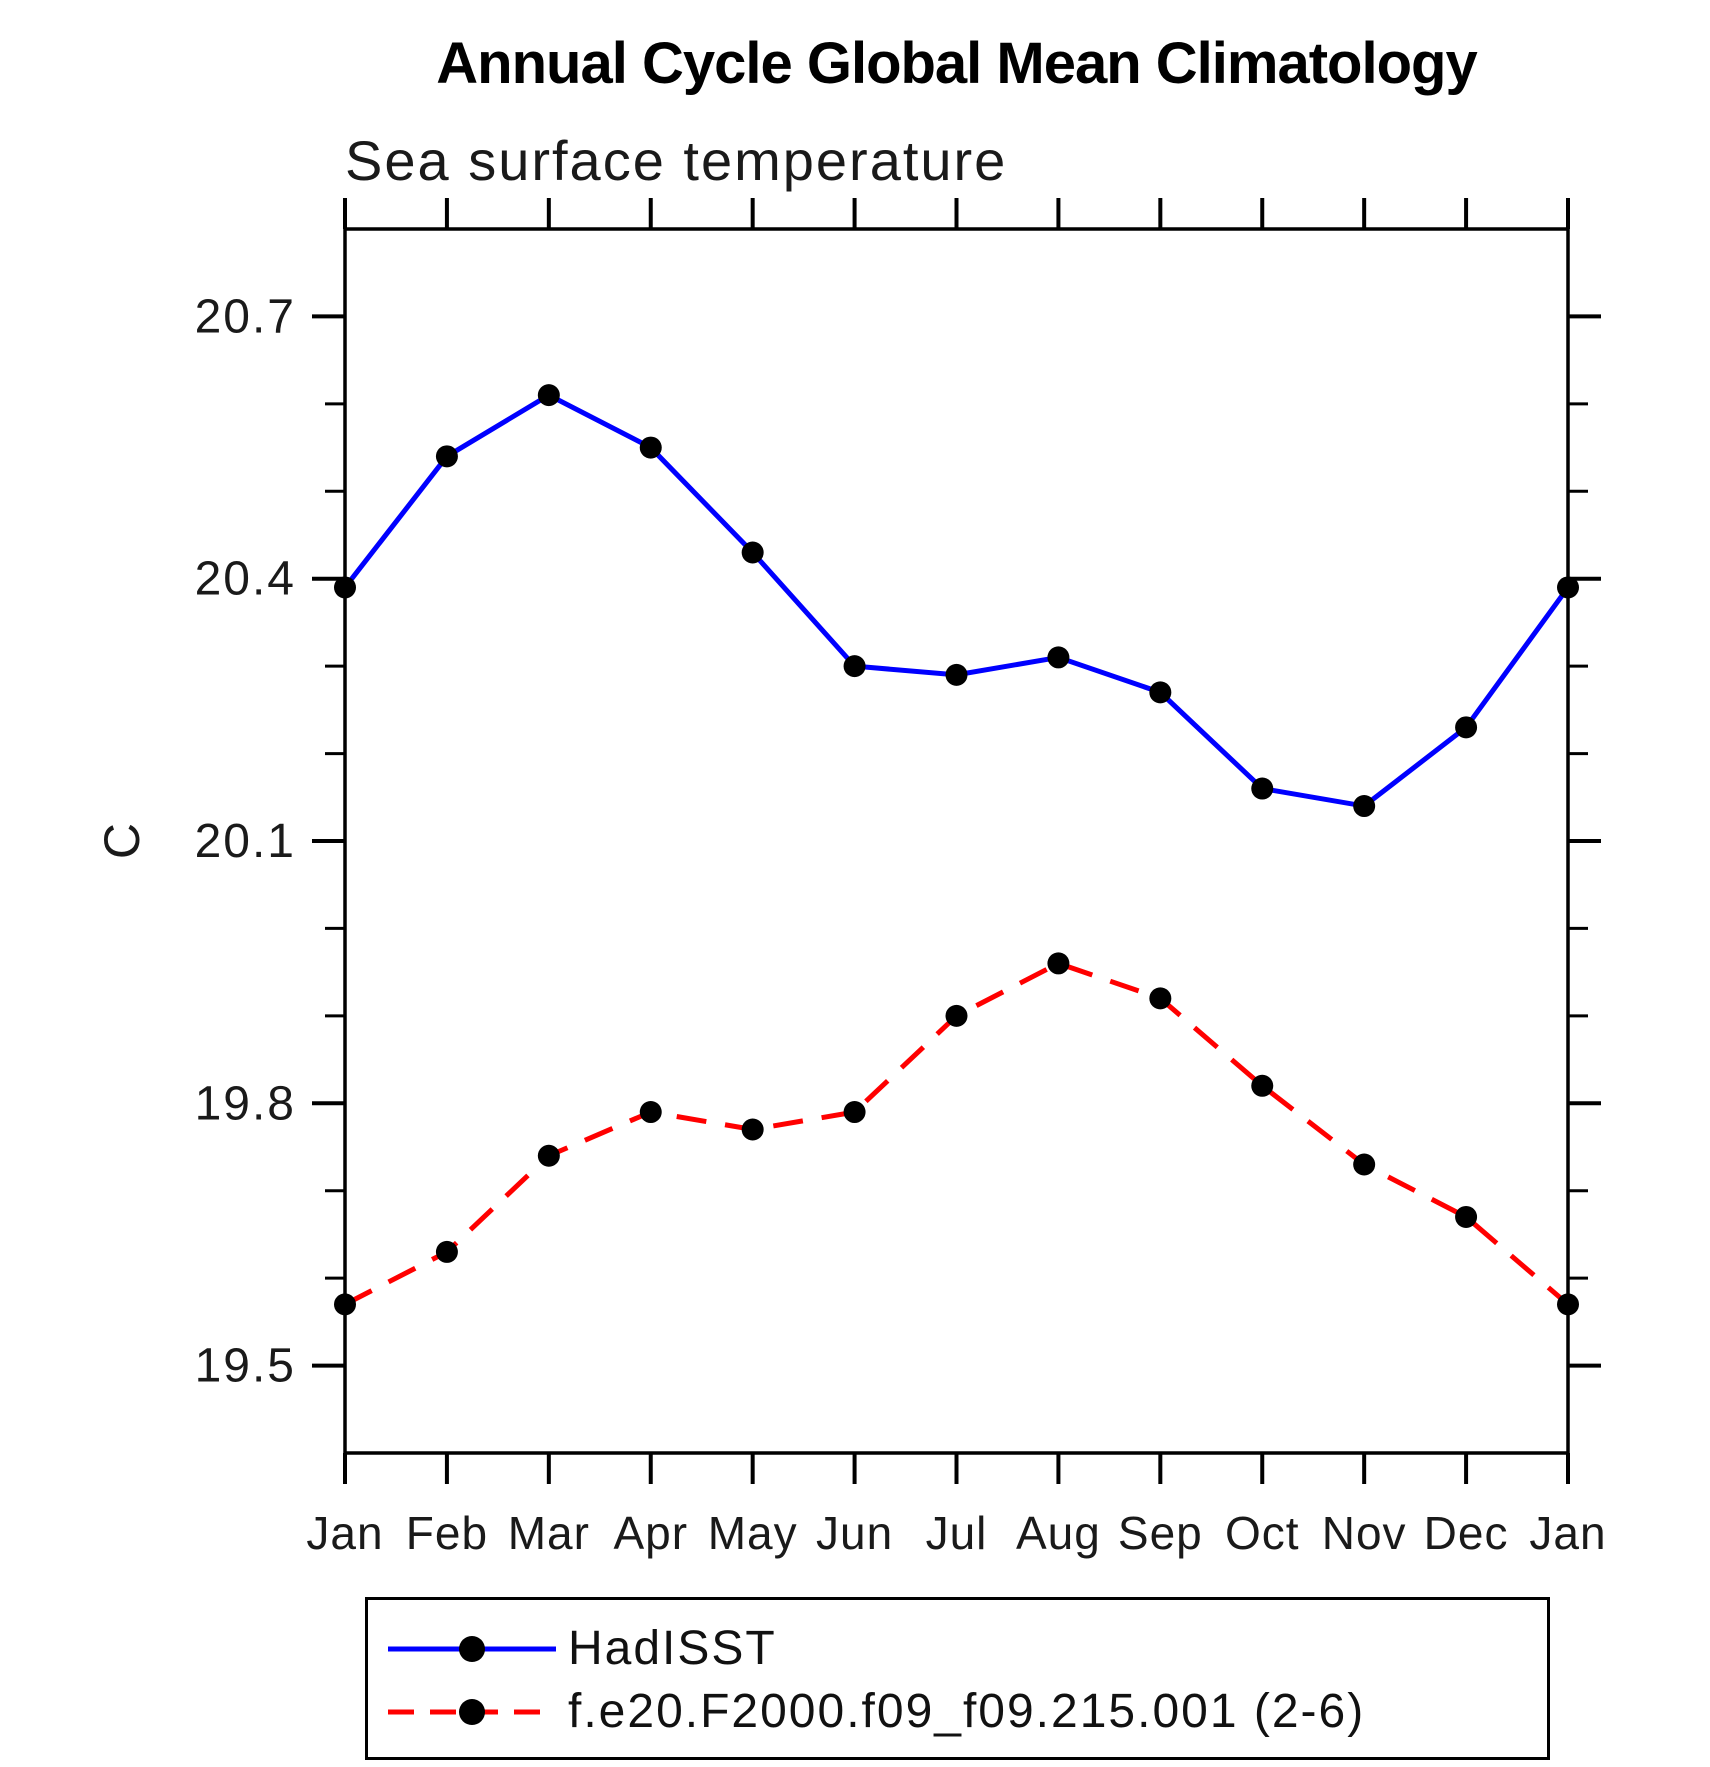 Image resolution: width=1710 pixels, height=1767 pixels. What do you see at coordinates (549, 1533) in the screenshot?
I see `x-tick-label: Mar` at bounding box center [549, 1533].